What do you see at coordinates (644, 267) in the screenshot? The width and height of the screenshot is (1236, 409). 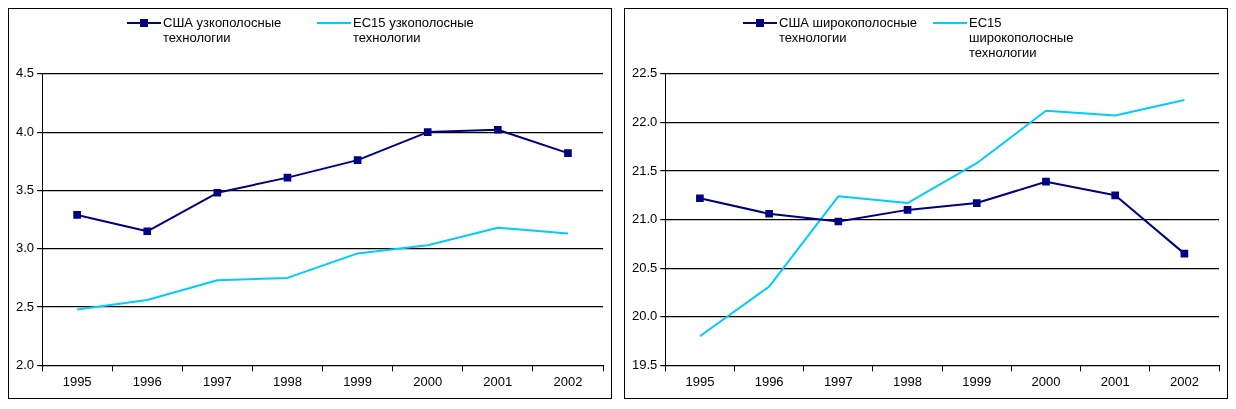 I see `y-tick-label: 20.5` at bounding box center [644, 267].